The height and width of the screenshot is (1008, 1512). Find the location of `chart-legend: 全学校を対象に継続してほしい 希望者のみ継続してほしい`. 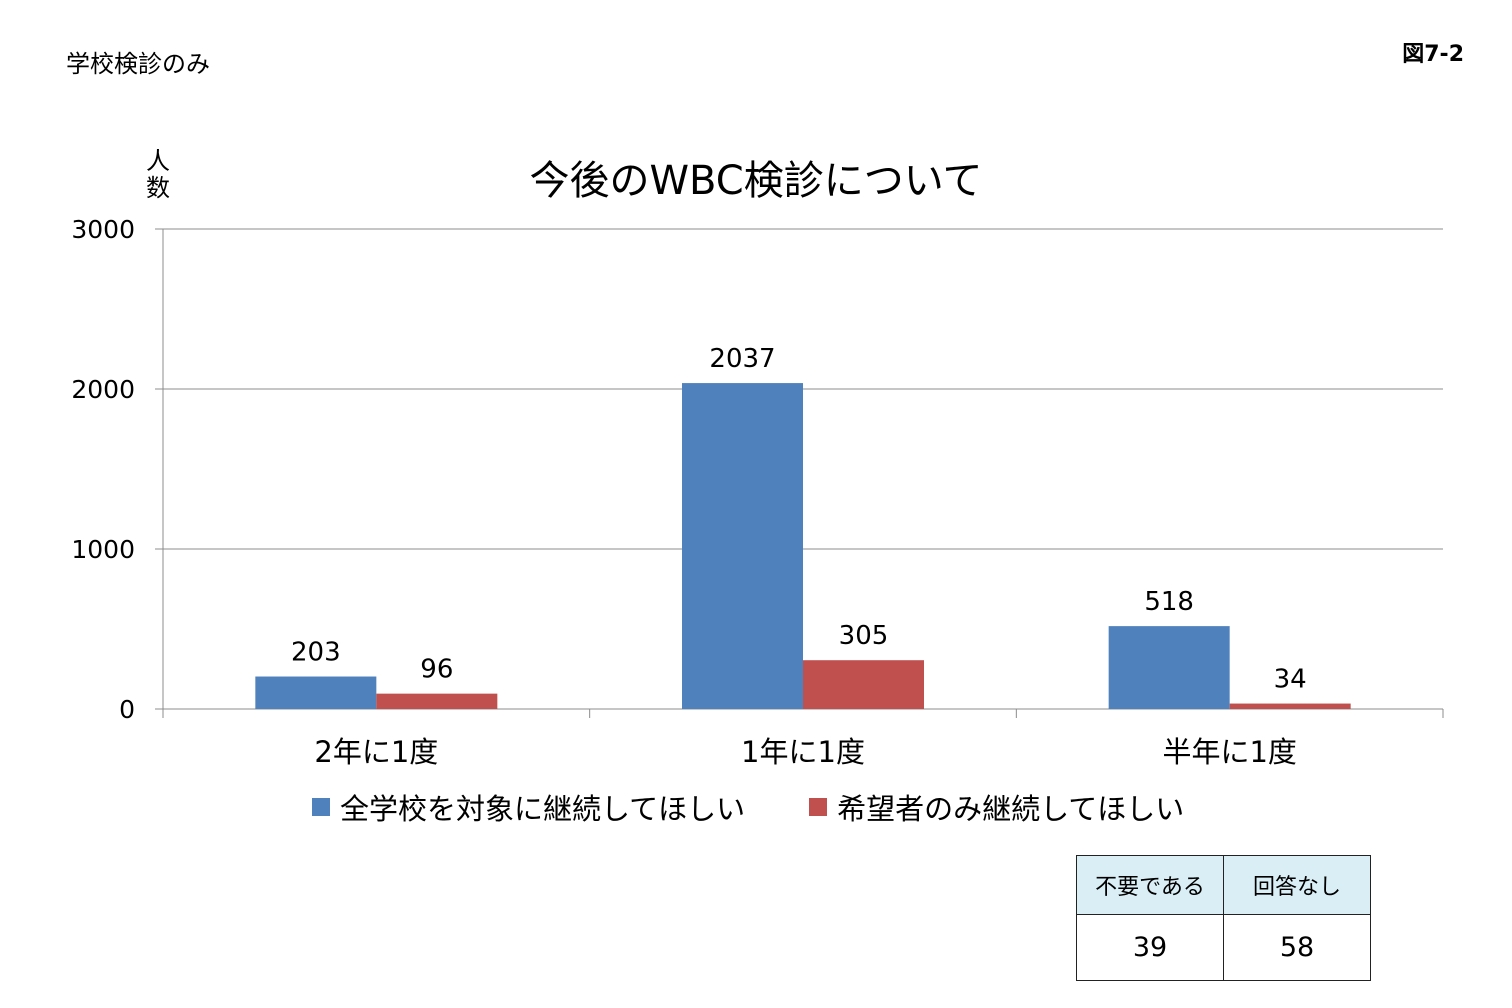

chart-legend: 全学校を対象に継続してほしい 希望者のみ継続してほしい is located at coordinates (780, 807).